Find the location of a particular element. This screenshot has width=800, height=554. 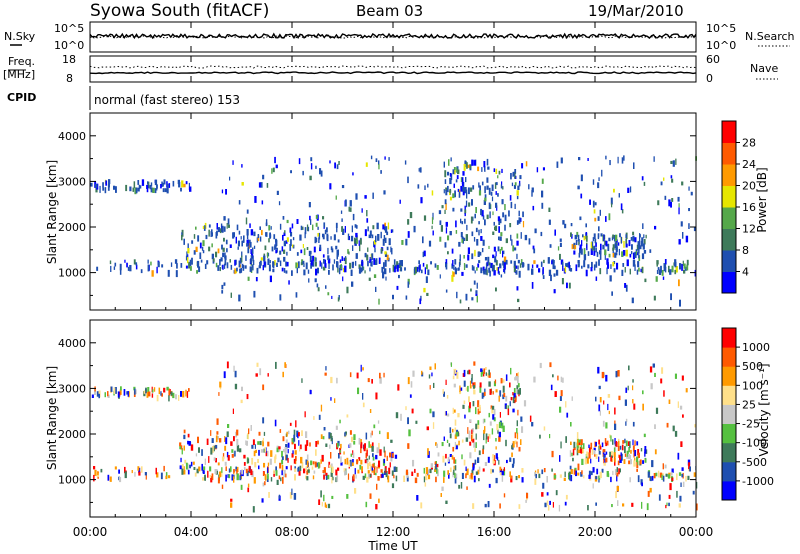

date-label: 19/Mar/2010 is located at coordinates (636, 11).